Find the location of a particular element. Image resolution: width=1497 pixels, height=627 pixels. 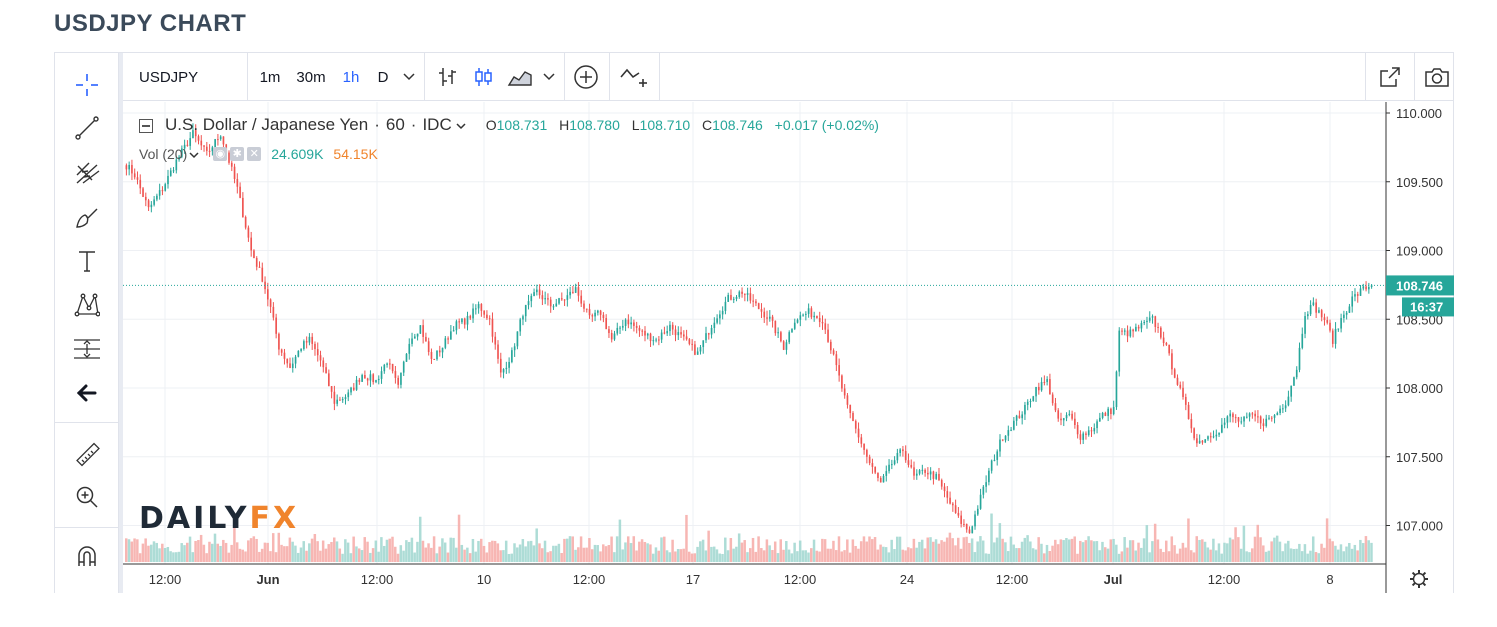

measure-levels-icon is located at coordinates (87, 349).